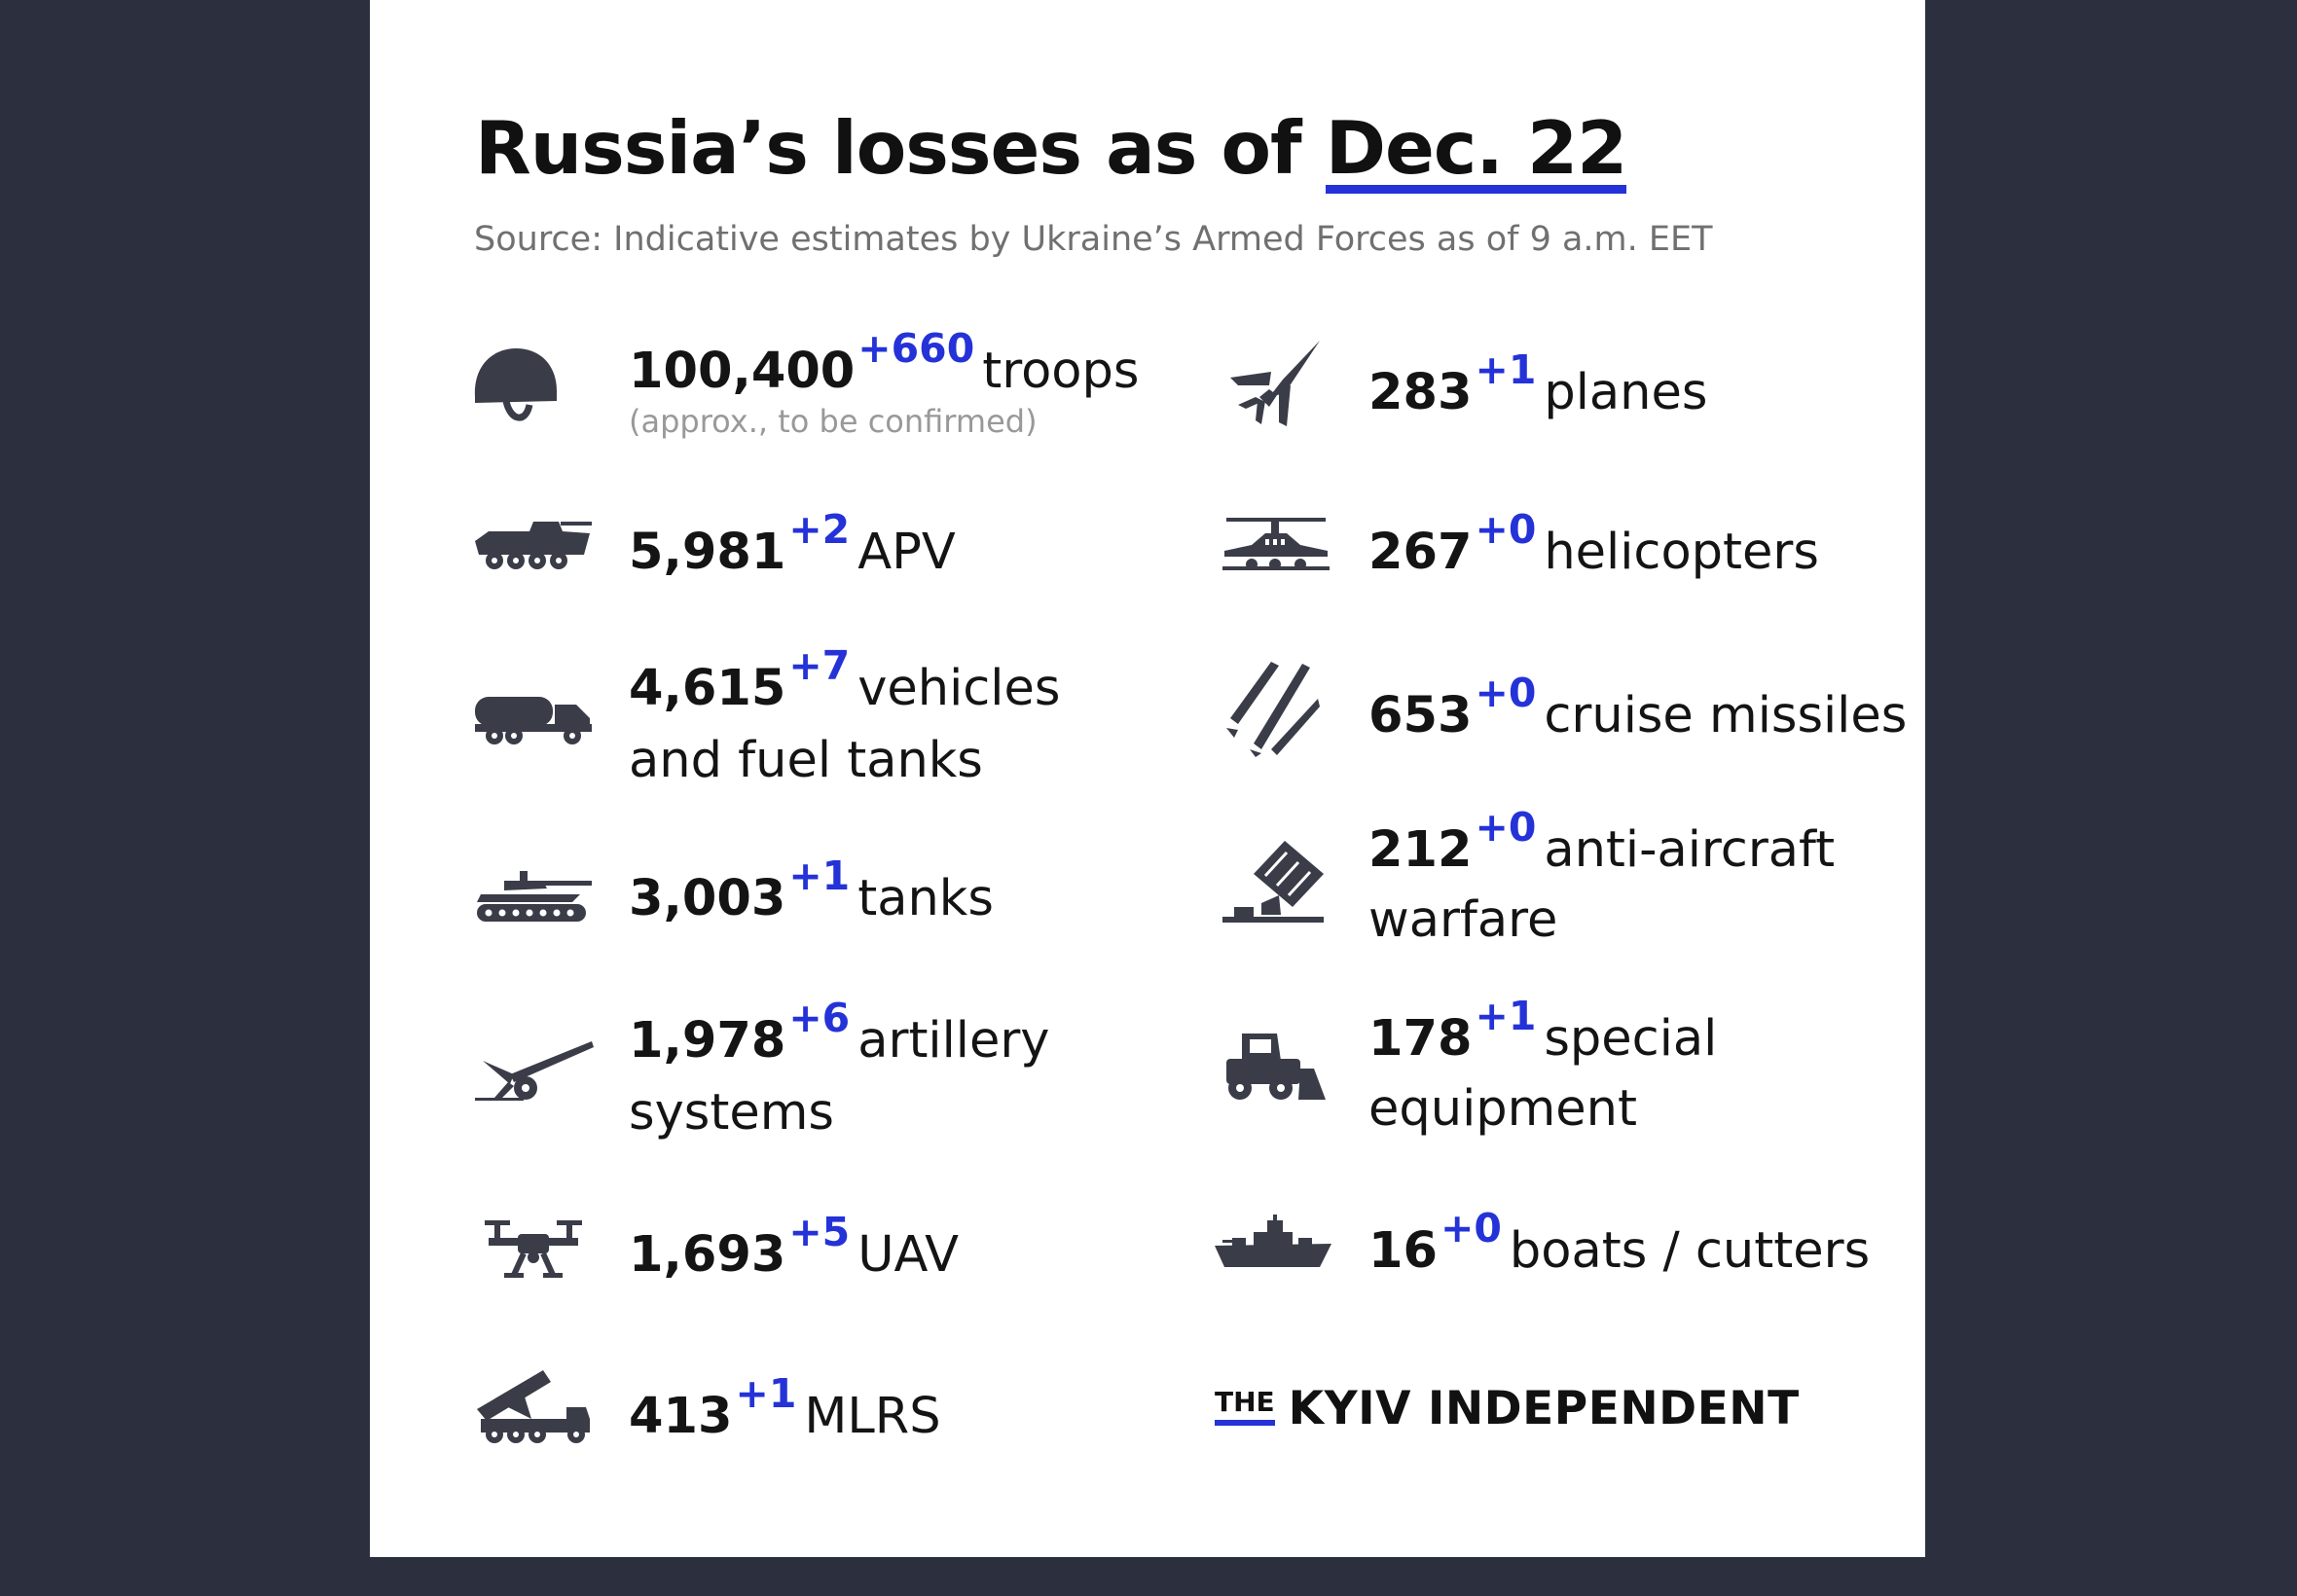  Describe the element at coordinates (1061, 371) in the screenshot. I see `stat-label: troops` at that location.